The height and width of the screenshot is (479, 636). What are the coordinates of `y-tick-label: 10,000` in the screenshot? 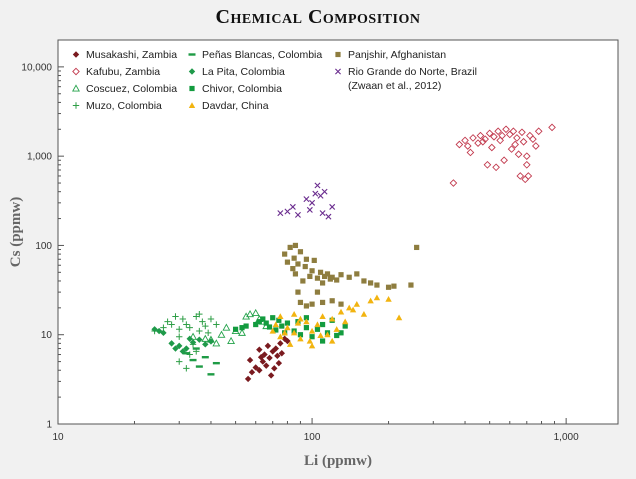 It's located at (36, 67).